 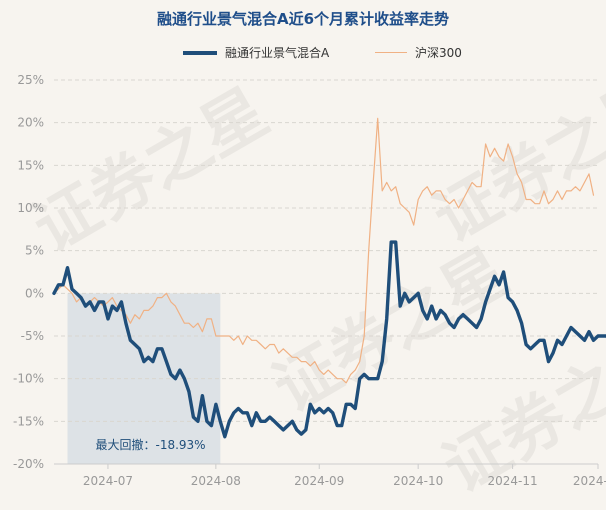 I want to click on y-tick-label: -5%, so click(x=32, y=336).